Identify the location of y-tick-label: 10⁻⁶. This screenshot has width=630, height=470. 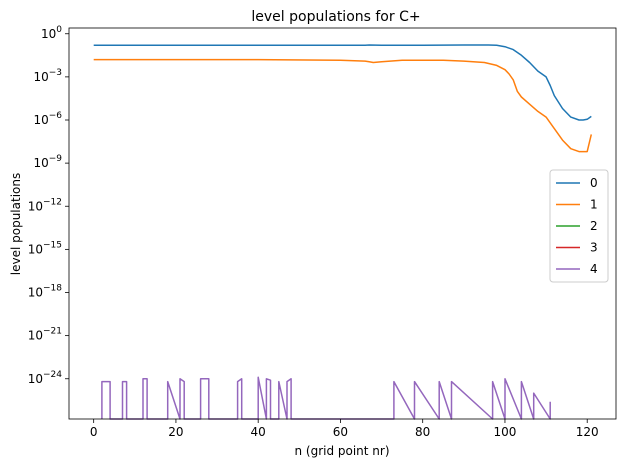
(47, 119).